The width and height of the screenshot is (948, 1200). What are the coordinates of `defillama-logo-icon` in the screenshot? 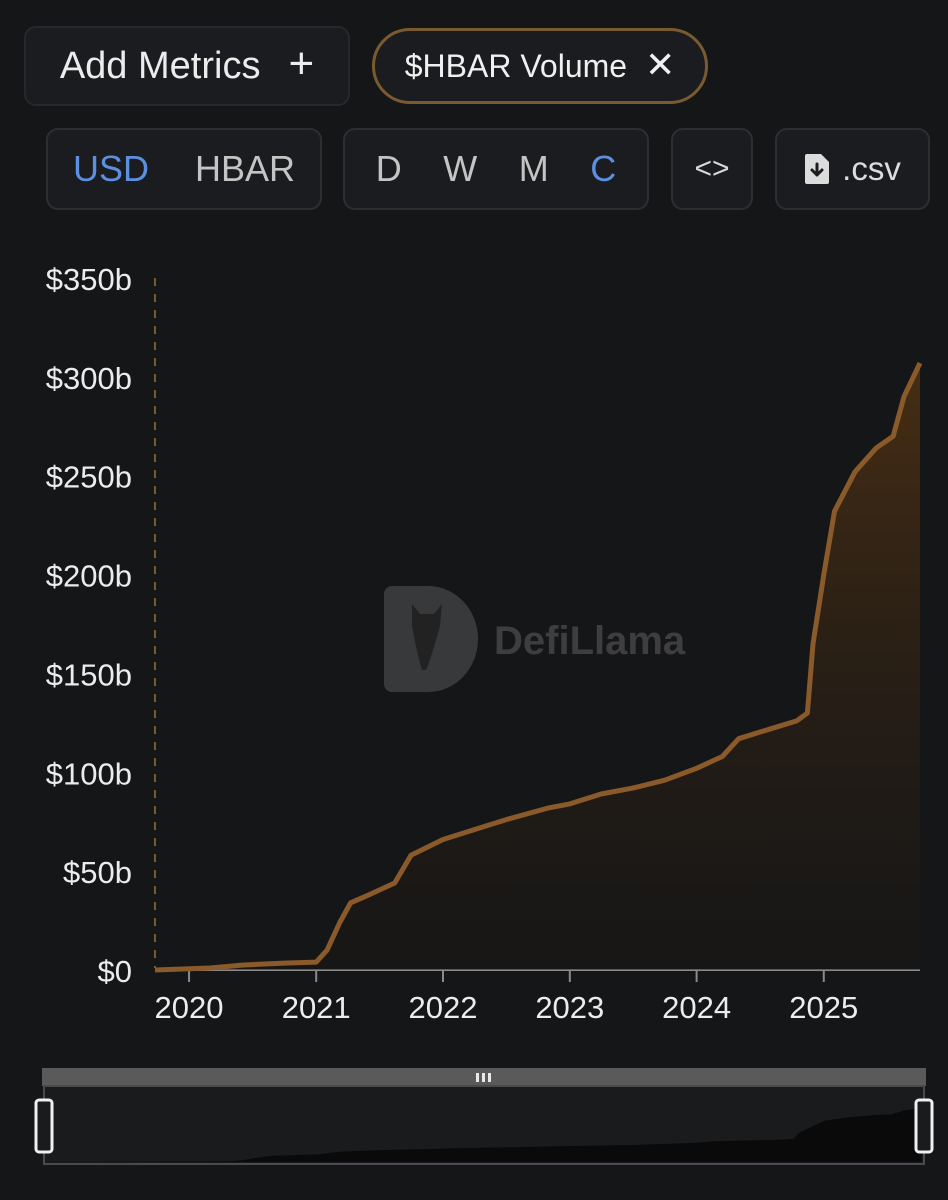 It's located at (431, 639).